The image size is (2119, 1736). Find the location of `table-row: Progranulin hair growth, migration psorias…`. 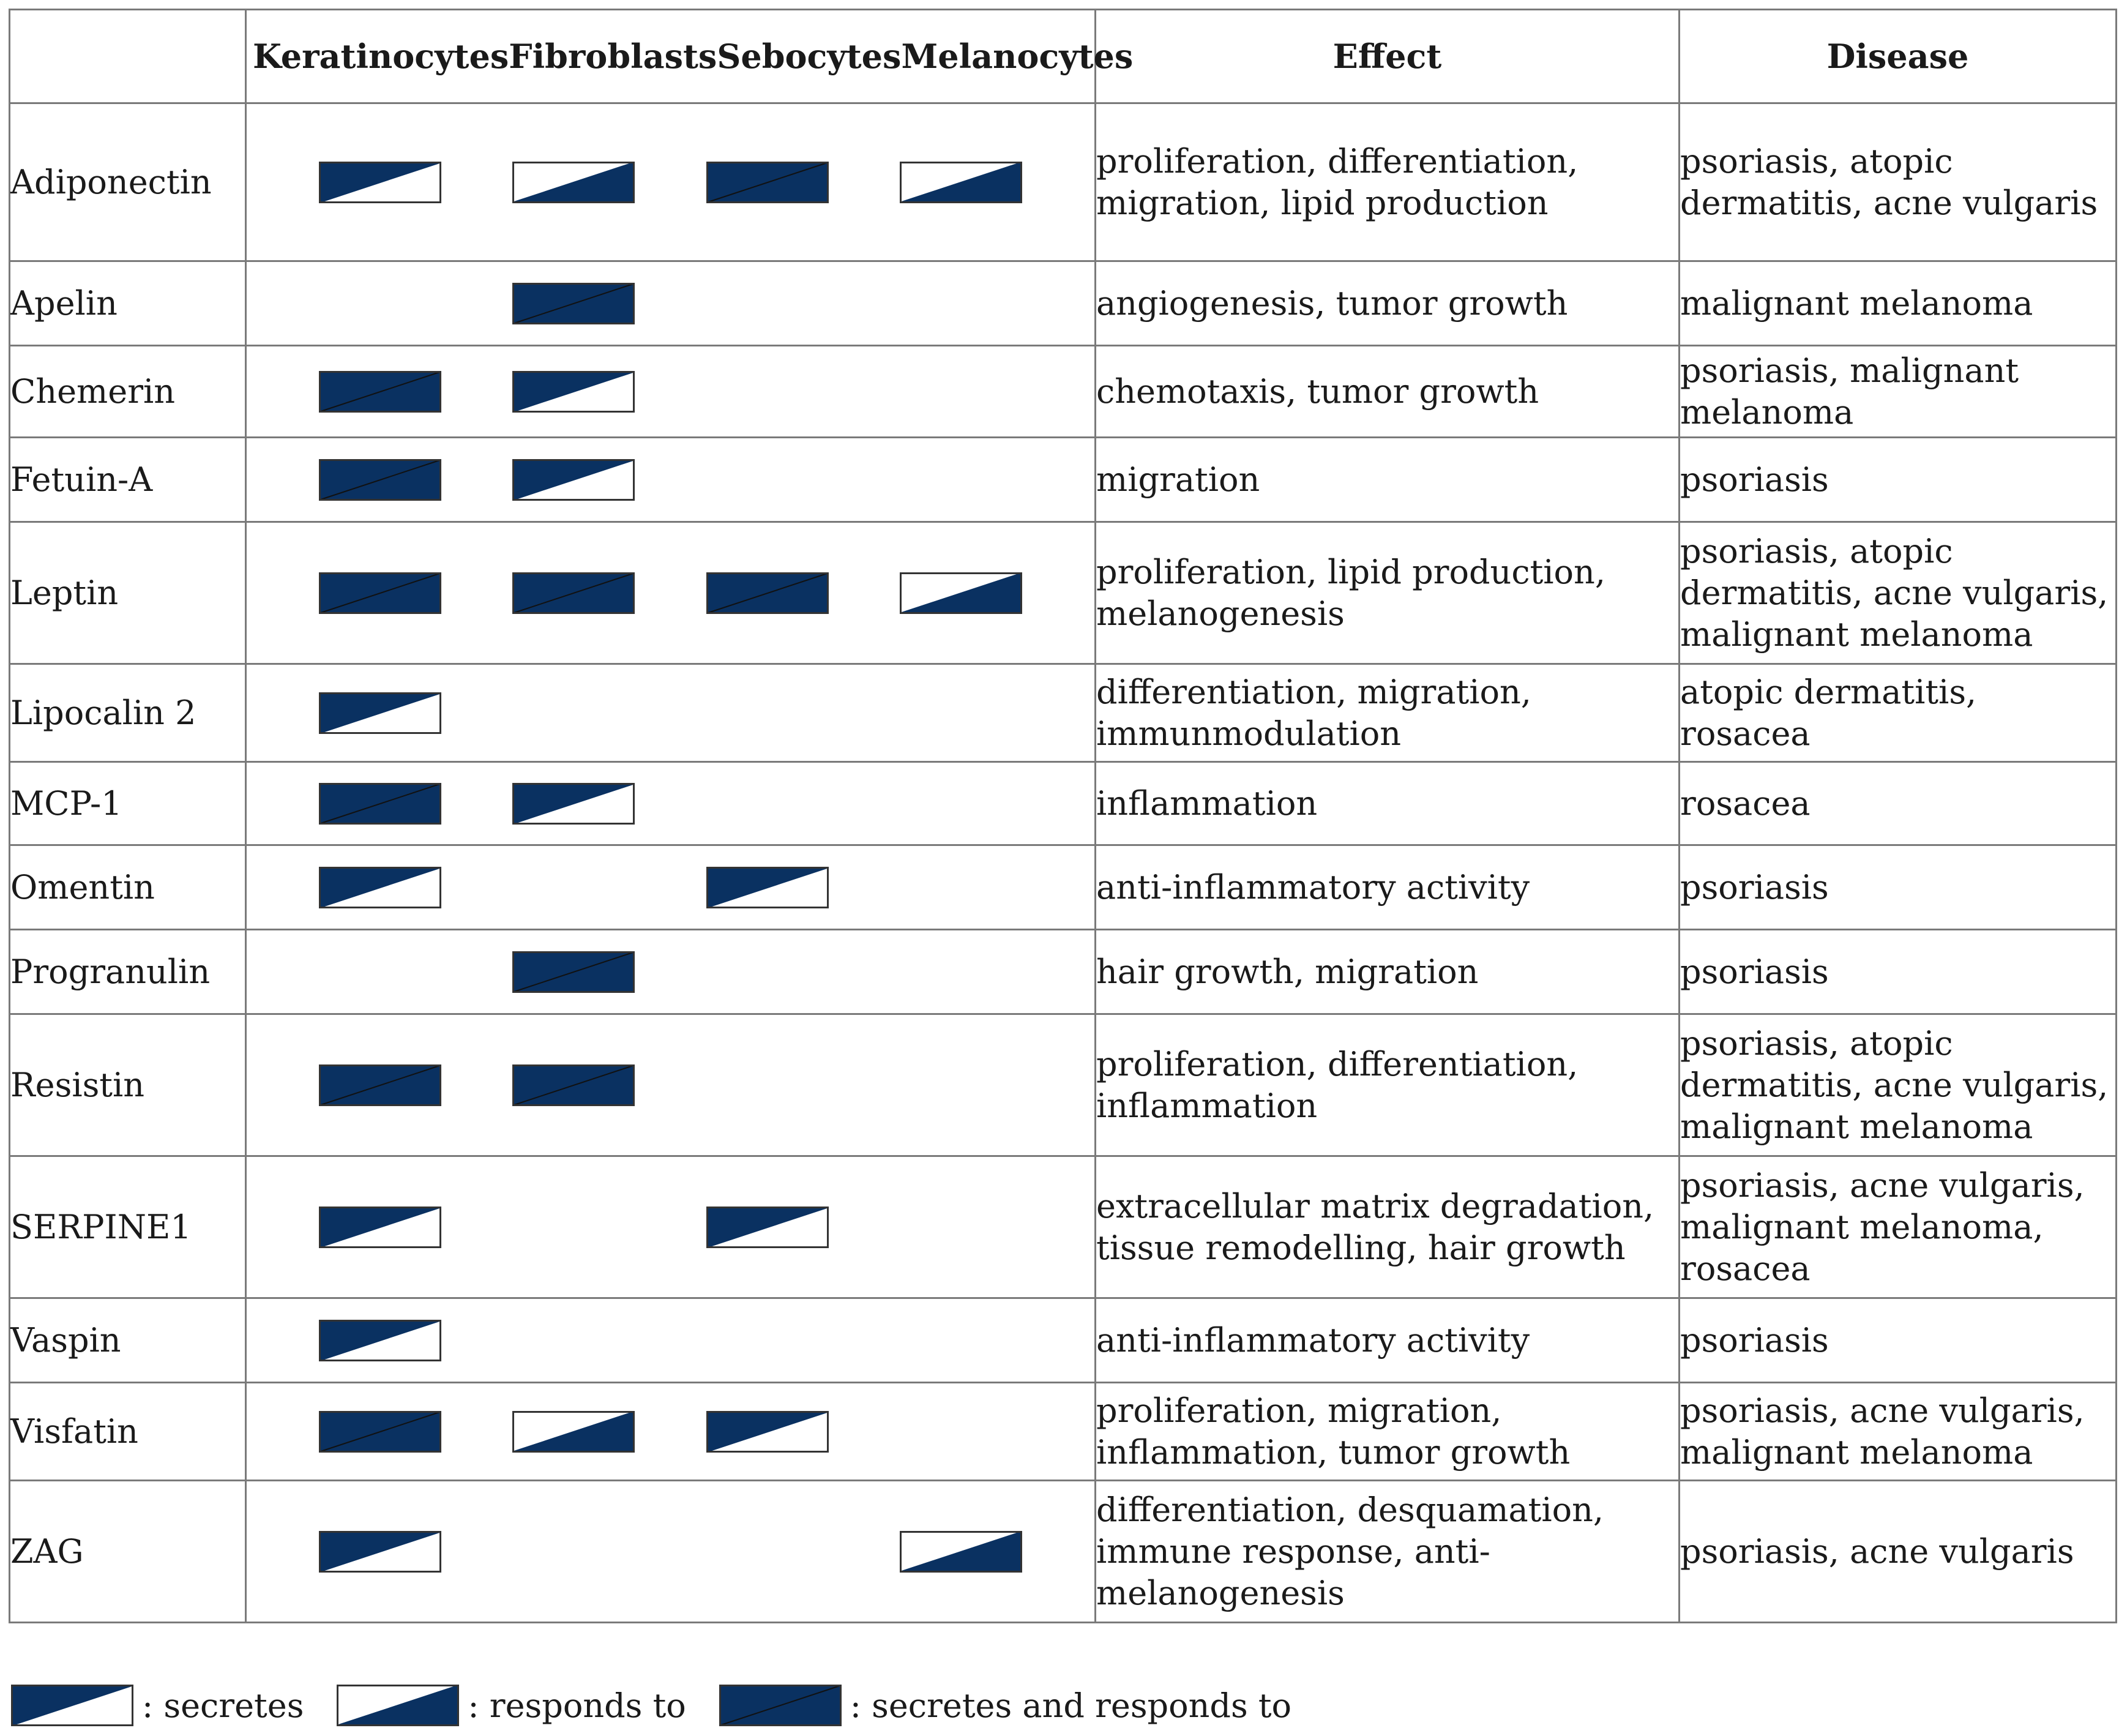

table-row: Progranulin hair growth, migration psorias… is located at coordinates (1063, 972).